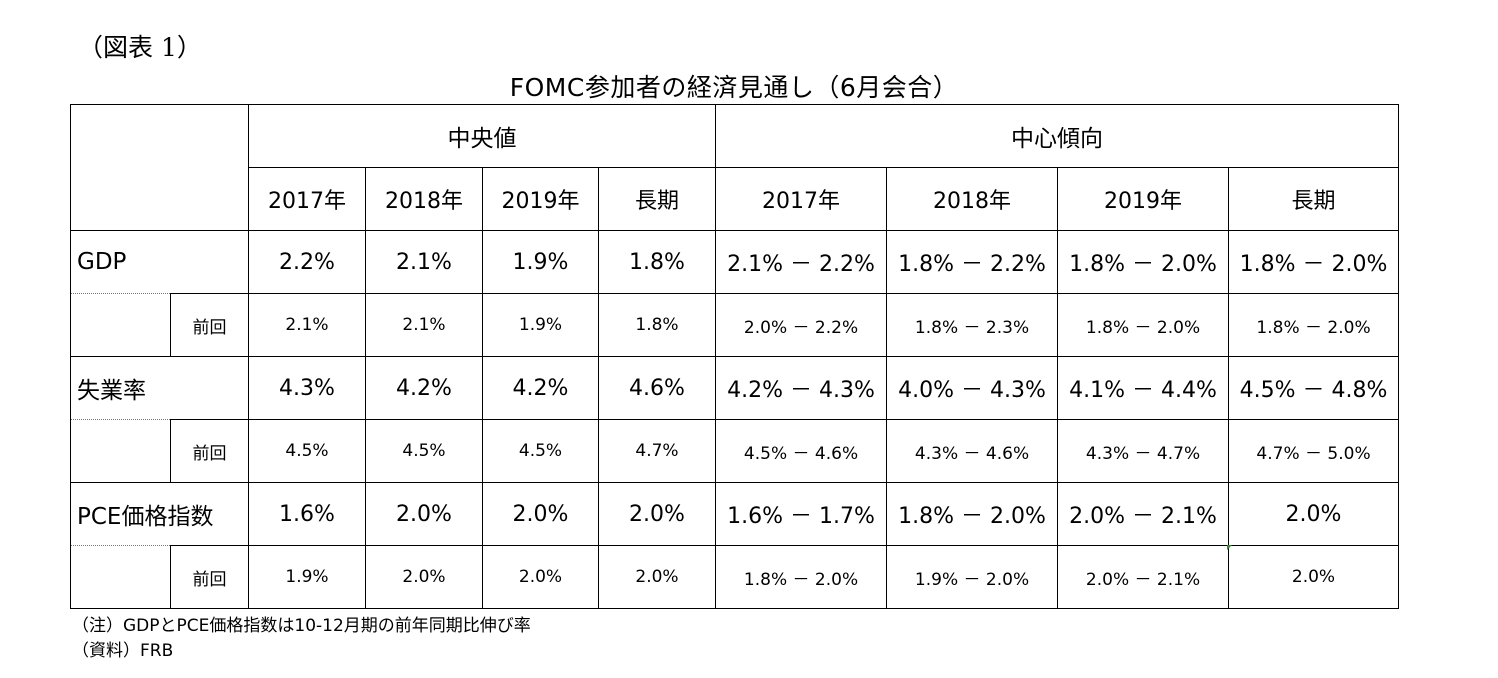  Describe the element at coordinates (307, 388) in the screenshot. I see `data-cell: 4.3%` at that location.